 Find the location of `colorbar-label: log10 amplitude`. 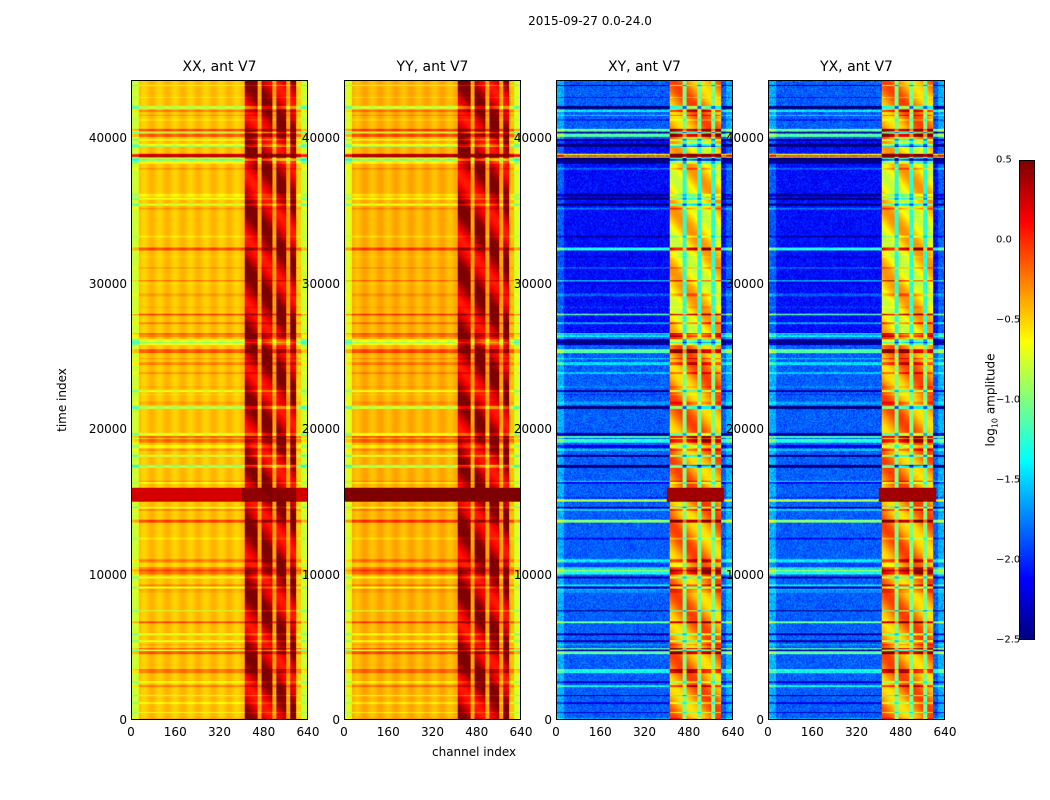

colorbar-label: log10 amplitude is located at coordinates (991, 400).